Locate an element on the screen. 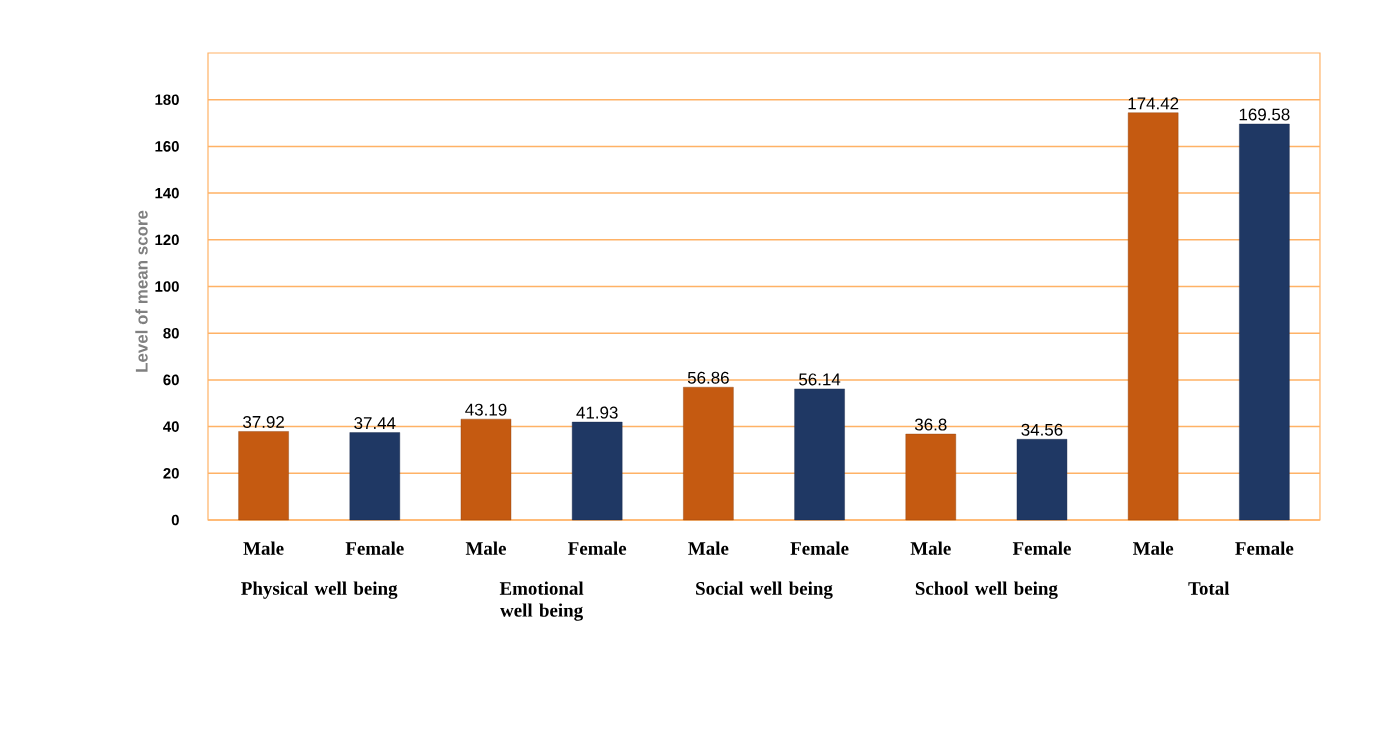 The image size is (1394, 731). y-tick-label: 180 is located at coordinates (167, 99).